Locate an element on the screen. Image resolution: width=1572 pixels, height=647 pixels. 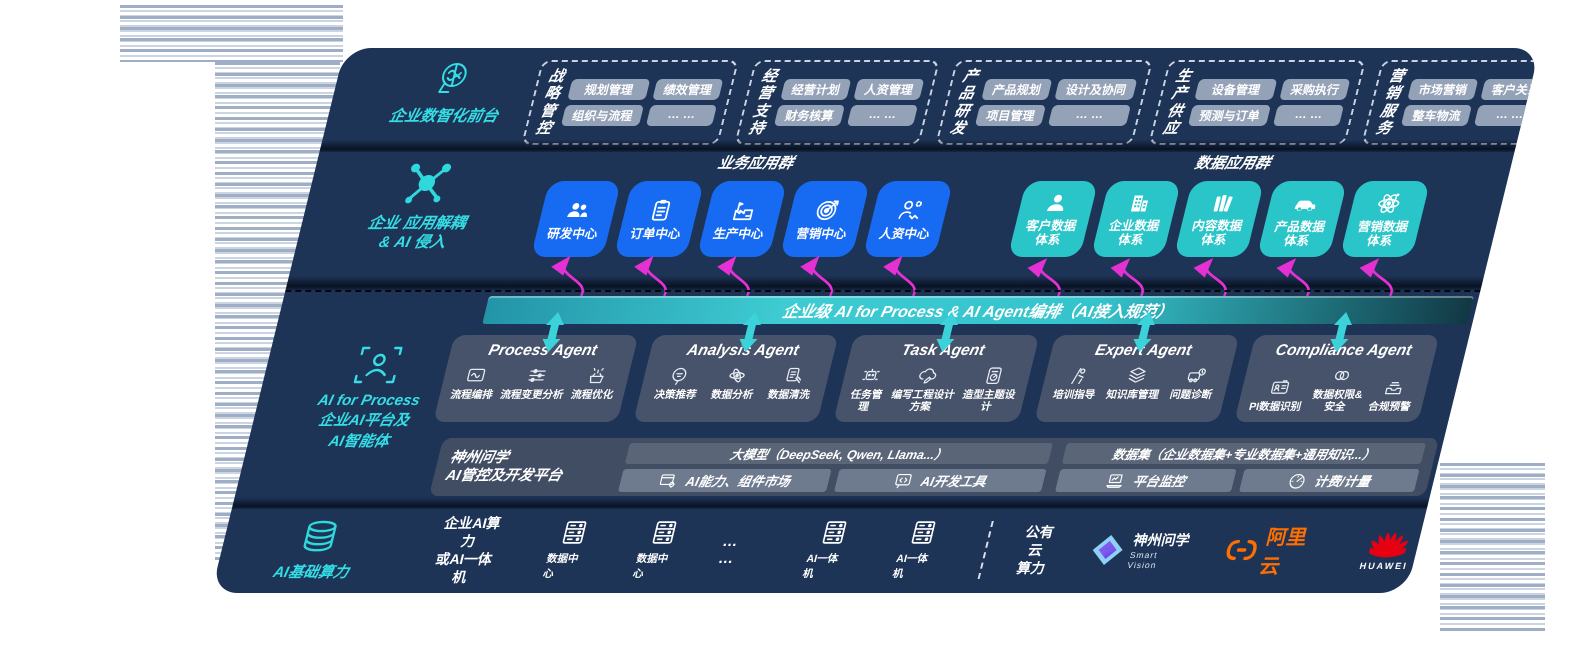
business-app-group: 业务应用群 研发中心 订单中心 is located at coordinates (745, 204).